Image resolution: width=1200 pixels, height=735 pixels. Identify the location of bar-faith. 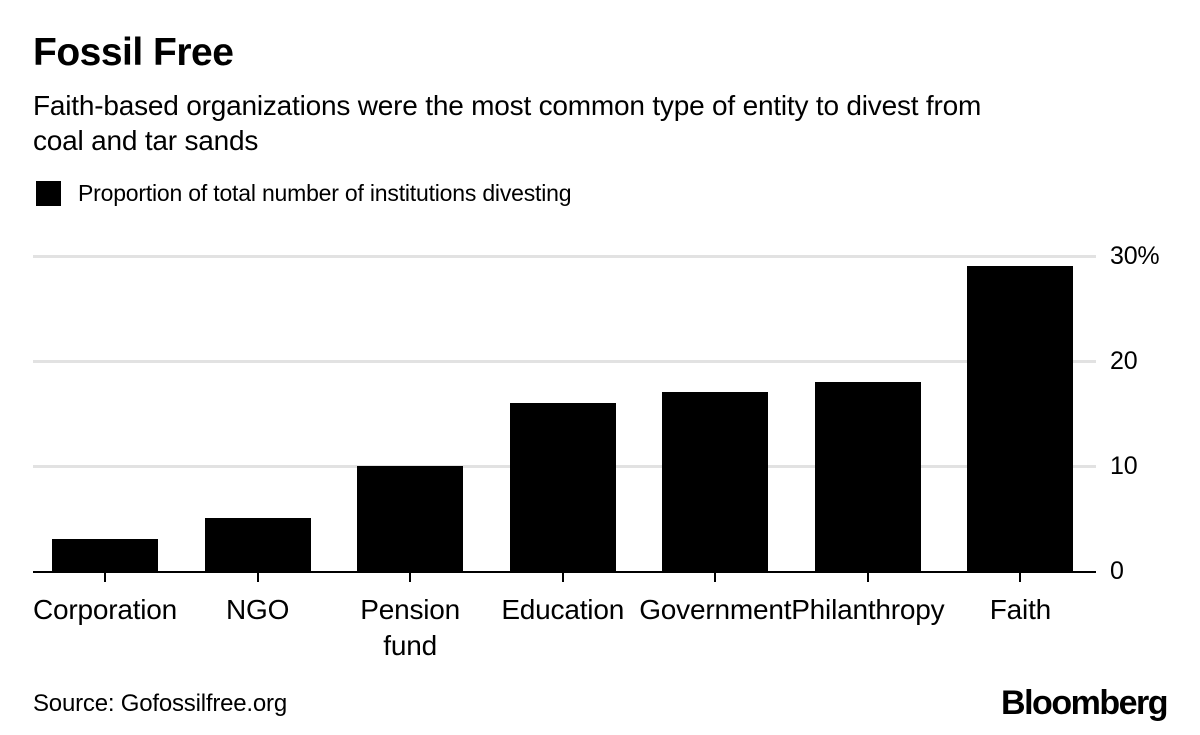
(1020, 418).